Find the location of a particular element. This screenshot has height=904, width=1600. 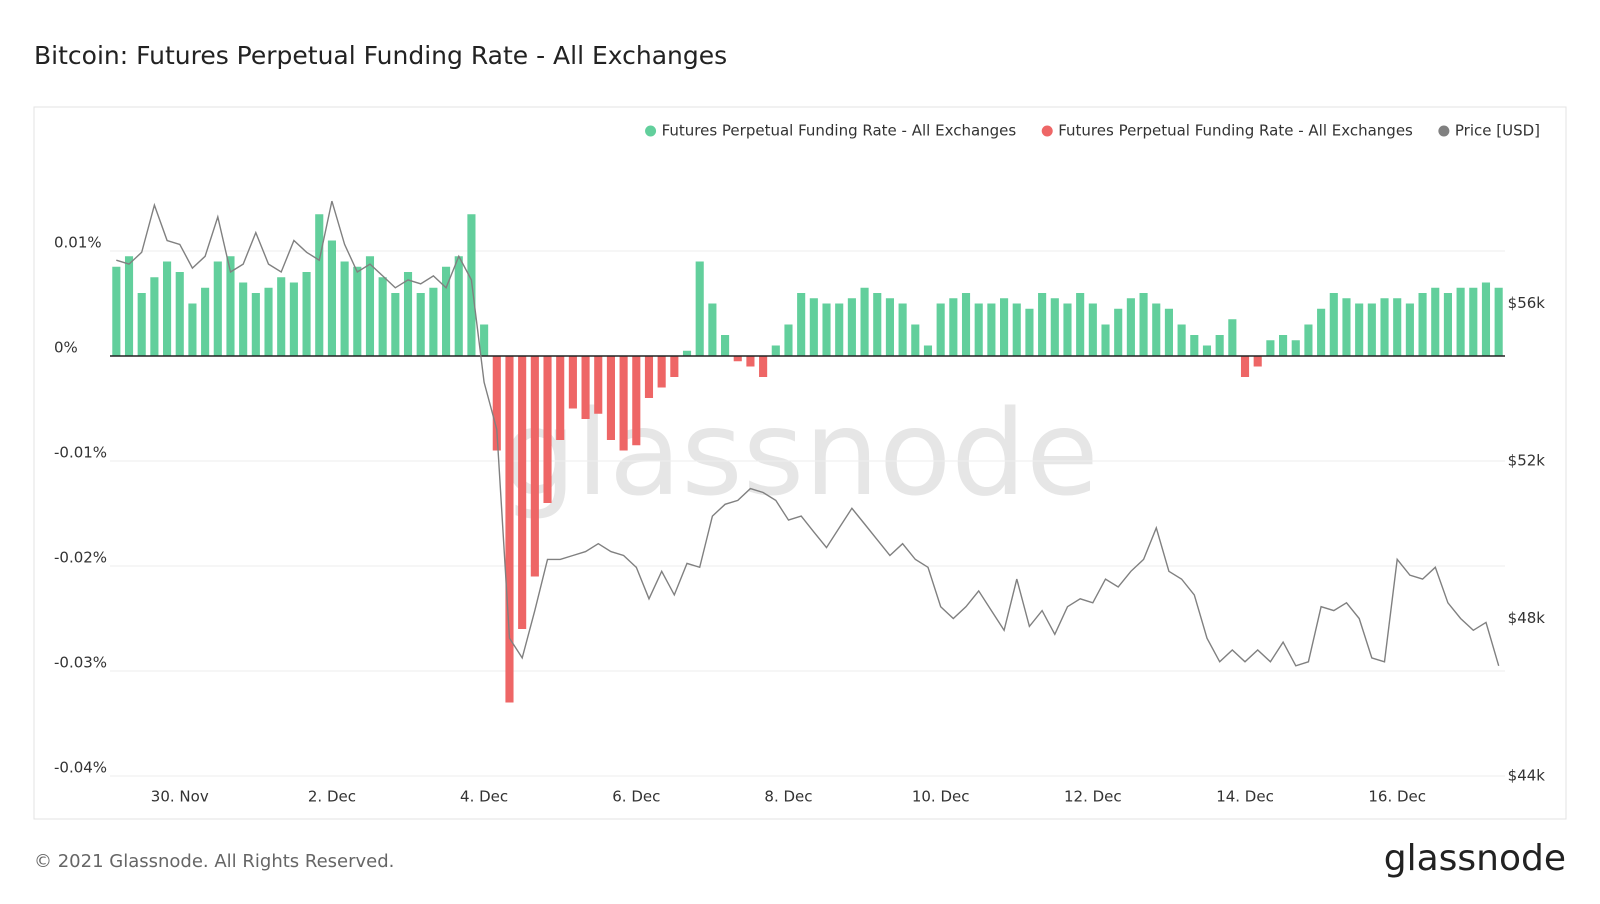

x-tick-label: 4. Dec is located at coordinates (484, 797).